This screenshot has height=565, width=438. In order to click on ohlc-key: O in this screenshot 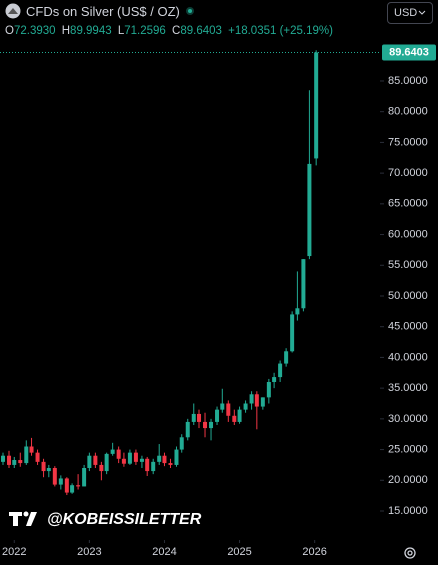, I will do `click(9, 31)`.